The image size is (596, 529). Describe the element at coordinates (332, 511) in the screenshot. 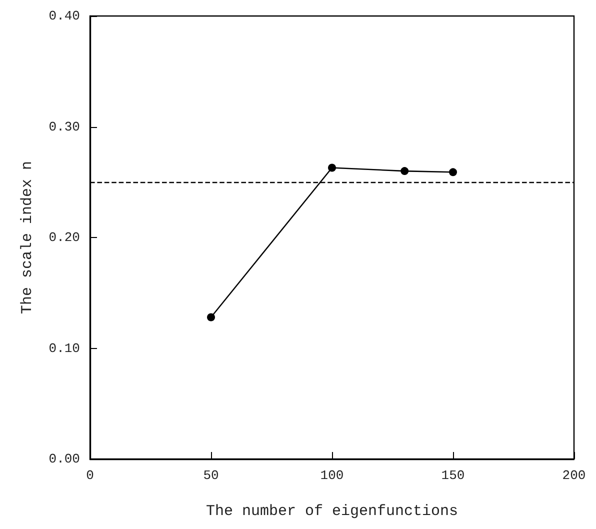

I see `x-axis-title: The number of eigenfunctions` at that location.